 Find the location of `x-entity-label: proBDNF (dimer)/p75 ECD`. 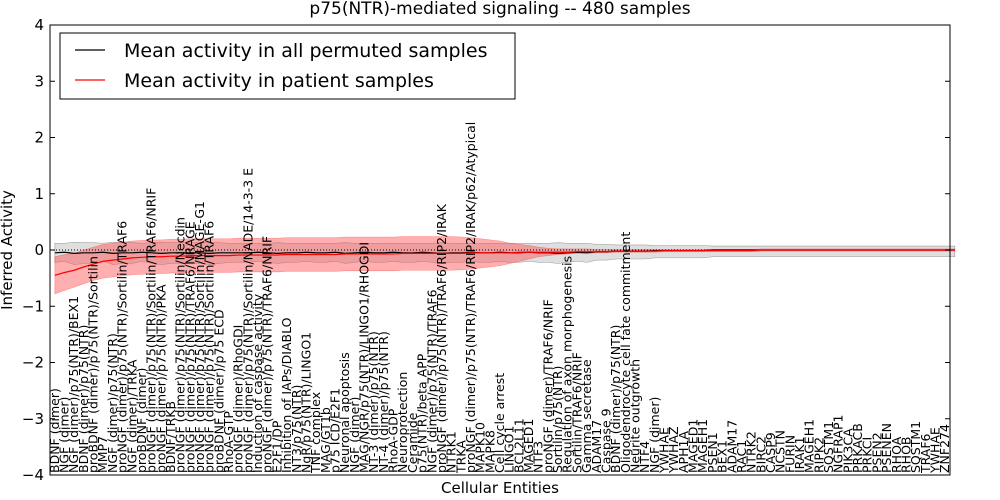

x-entity-label: proBDNF (dimer)/p75 ECD is located at coordinates (218, 391).